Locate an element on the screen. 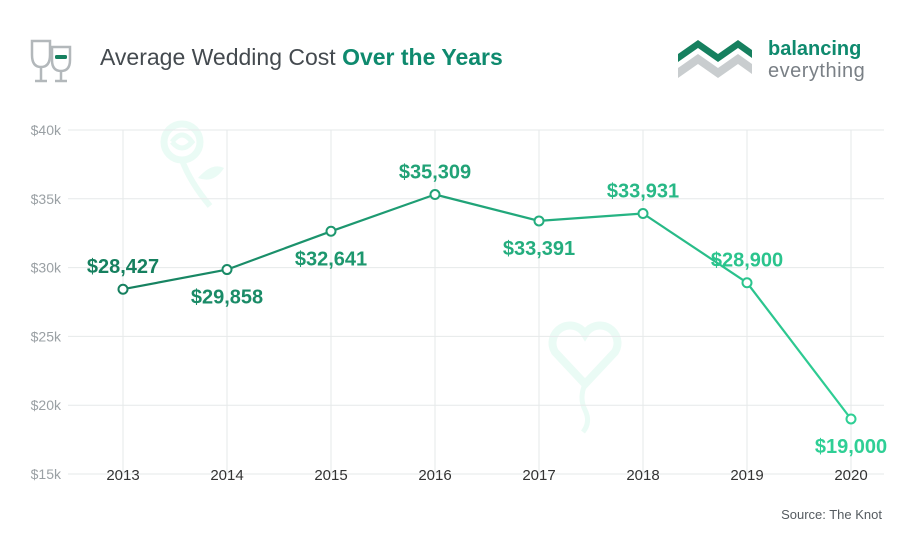 The height and width of the screenshot is (546, 913). data-label: $32,641 is located at coordinates (331, 259).